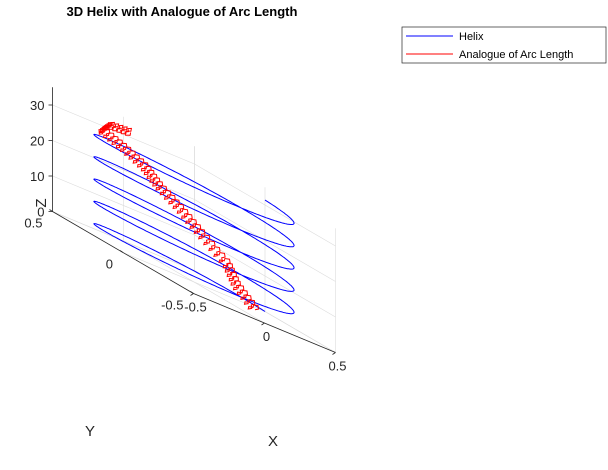  What do you see at coordinates (37, 141) in the screenshot?
I see `z-tick-label: 20` at bounding box center [37, 141].